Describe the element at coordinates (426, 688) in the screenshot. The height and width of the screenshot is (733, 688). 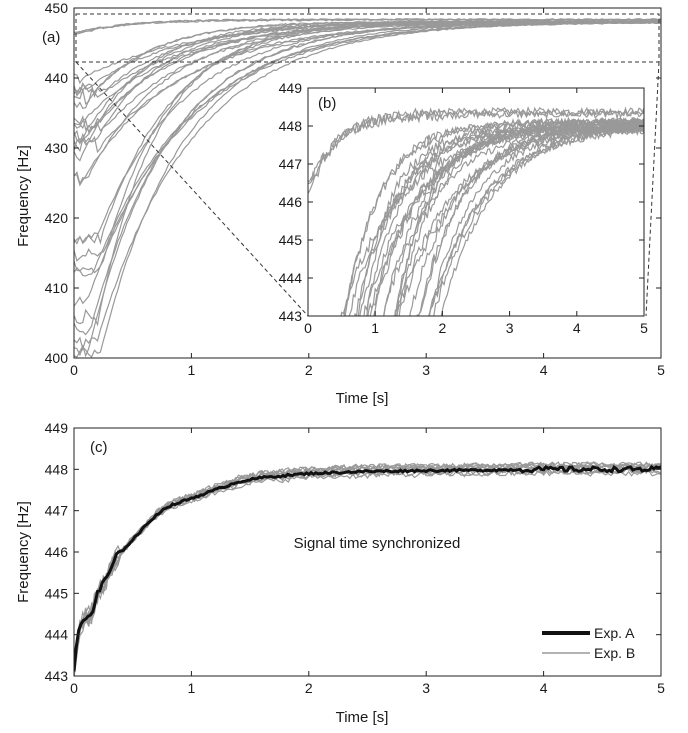
I see `panel-c-xtick-label: 3` at that location.